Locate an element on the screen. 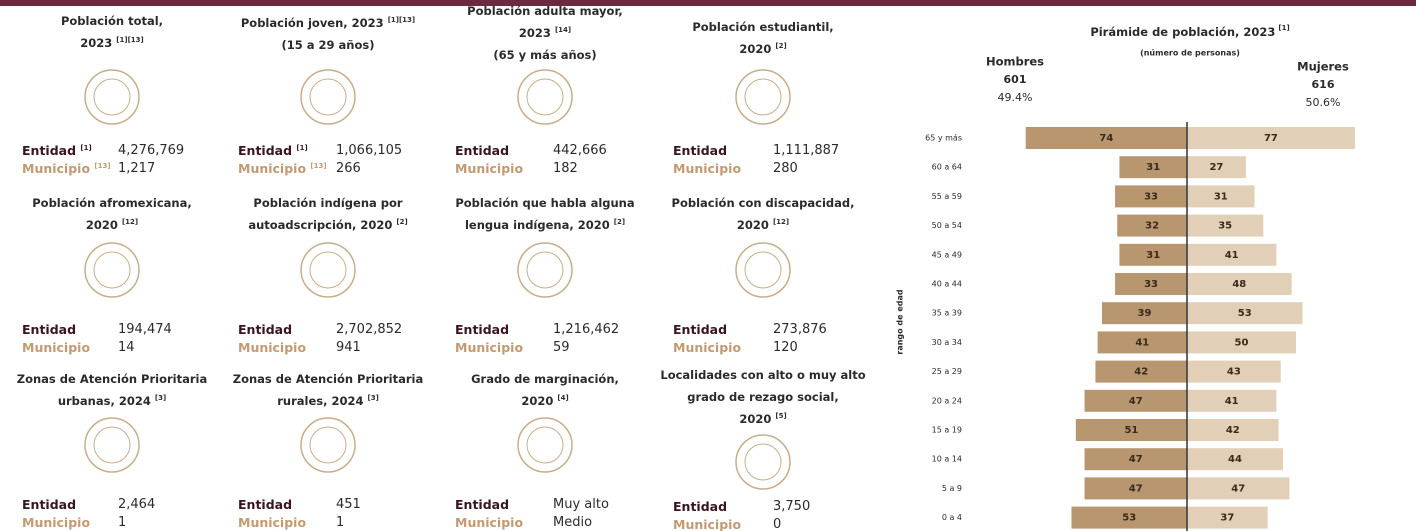 The width and height of the screenshot is (1416, 531). title-text: Población que habla alguna is located at coordinates (545, 203).